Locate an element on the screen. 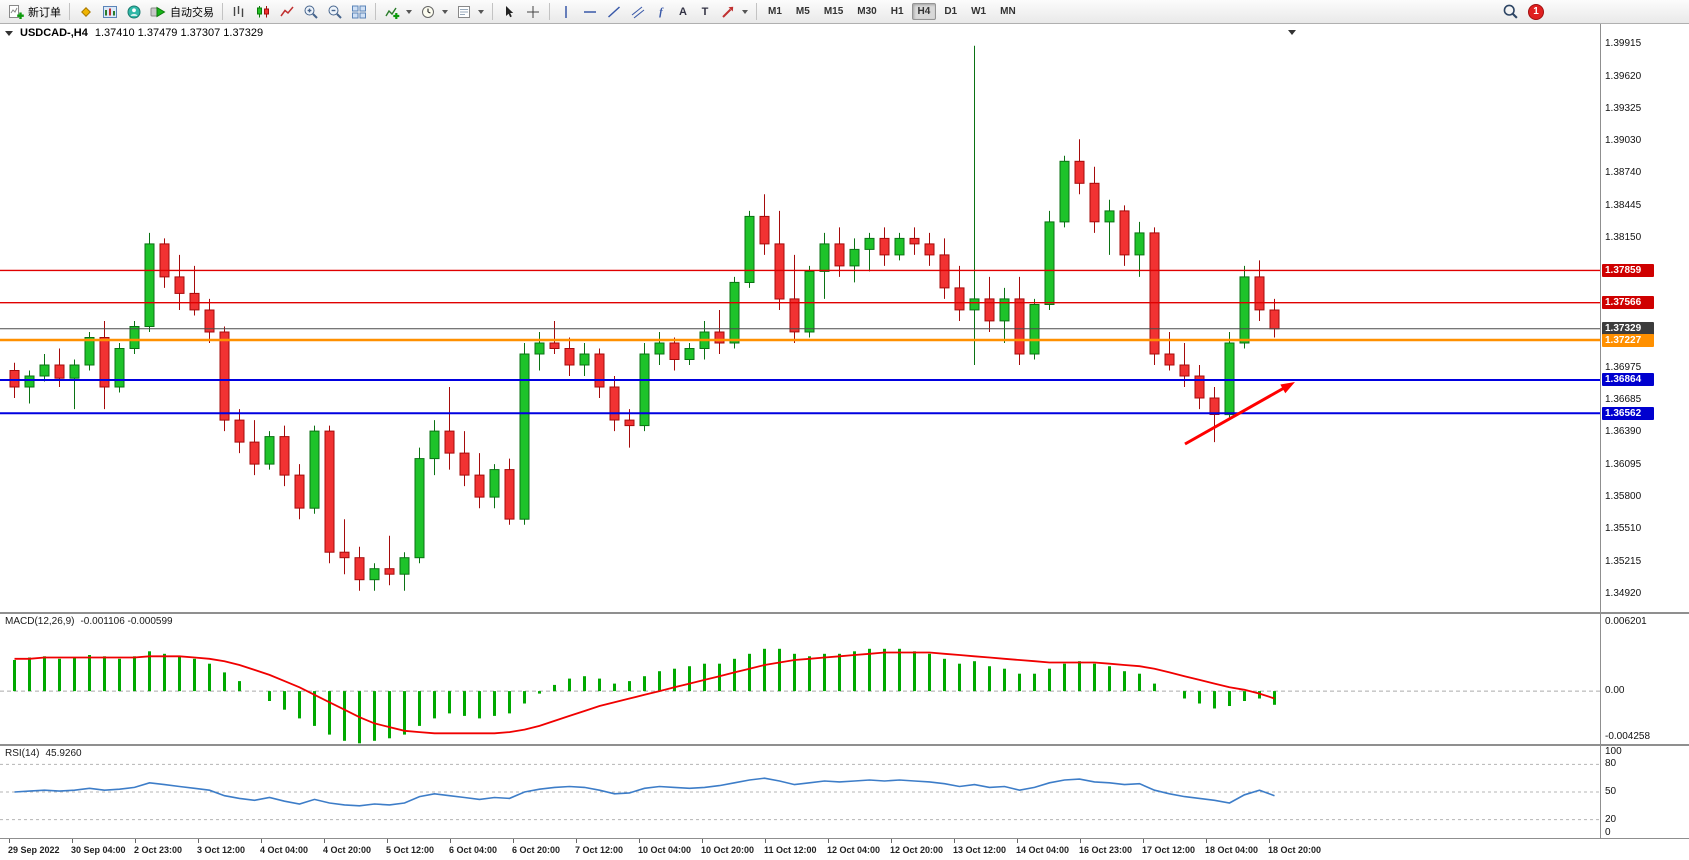 This screenshot has height=860, width=1689. fibonacci-icon: f is located at coordinates (661, 11).